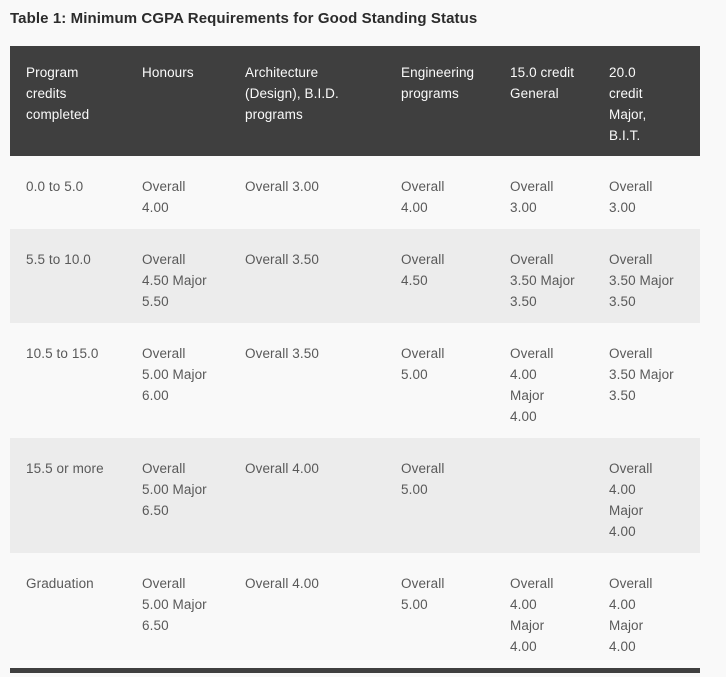 Image resolution: width=726 pixels, height=677 pixels. I want to click on row-label-cell: Graduation, so click(60, 583).